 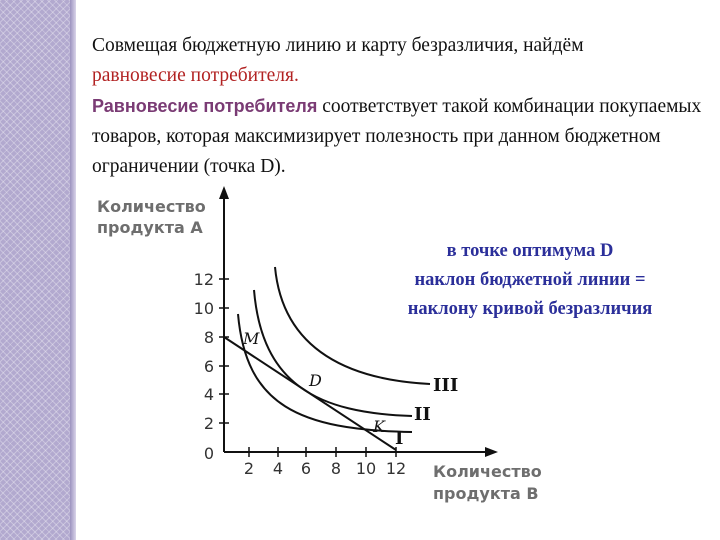 What do you see at coordinates (209, 366) in the screenshot?
I see `y-tick-label: 6` at bounding box center [209, 366].